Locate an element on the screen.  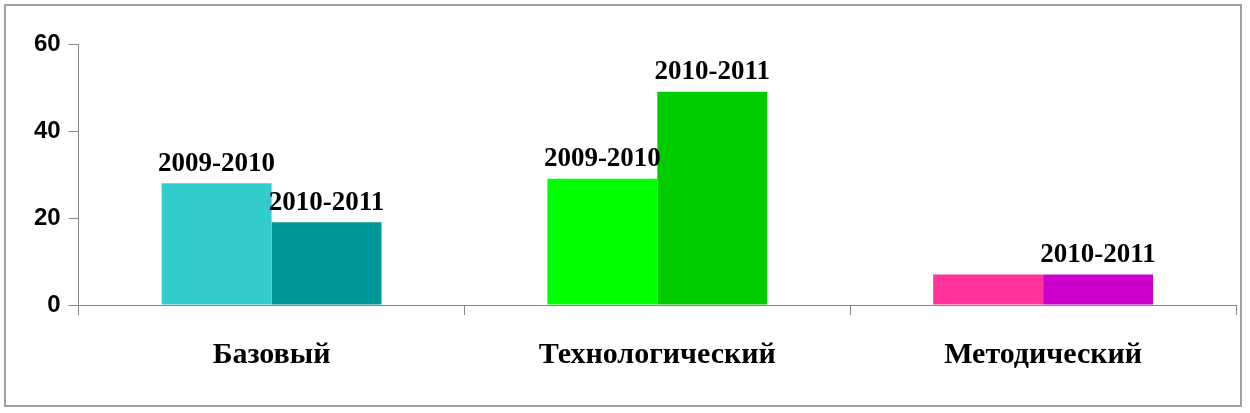
y-tick-label: 20 is located at coordinates (47, 216).